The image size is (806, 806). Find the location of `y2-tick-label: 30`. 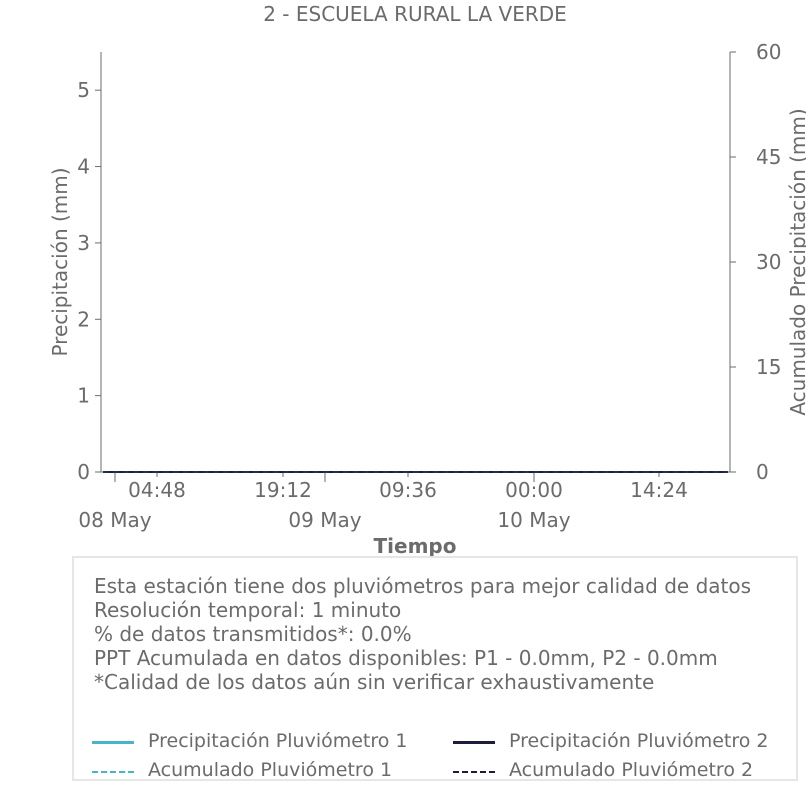

y2-tick-label: 30 is located at coordinates (768, 262).